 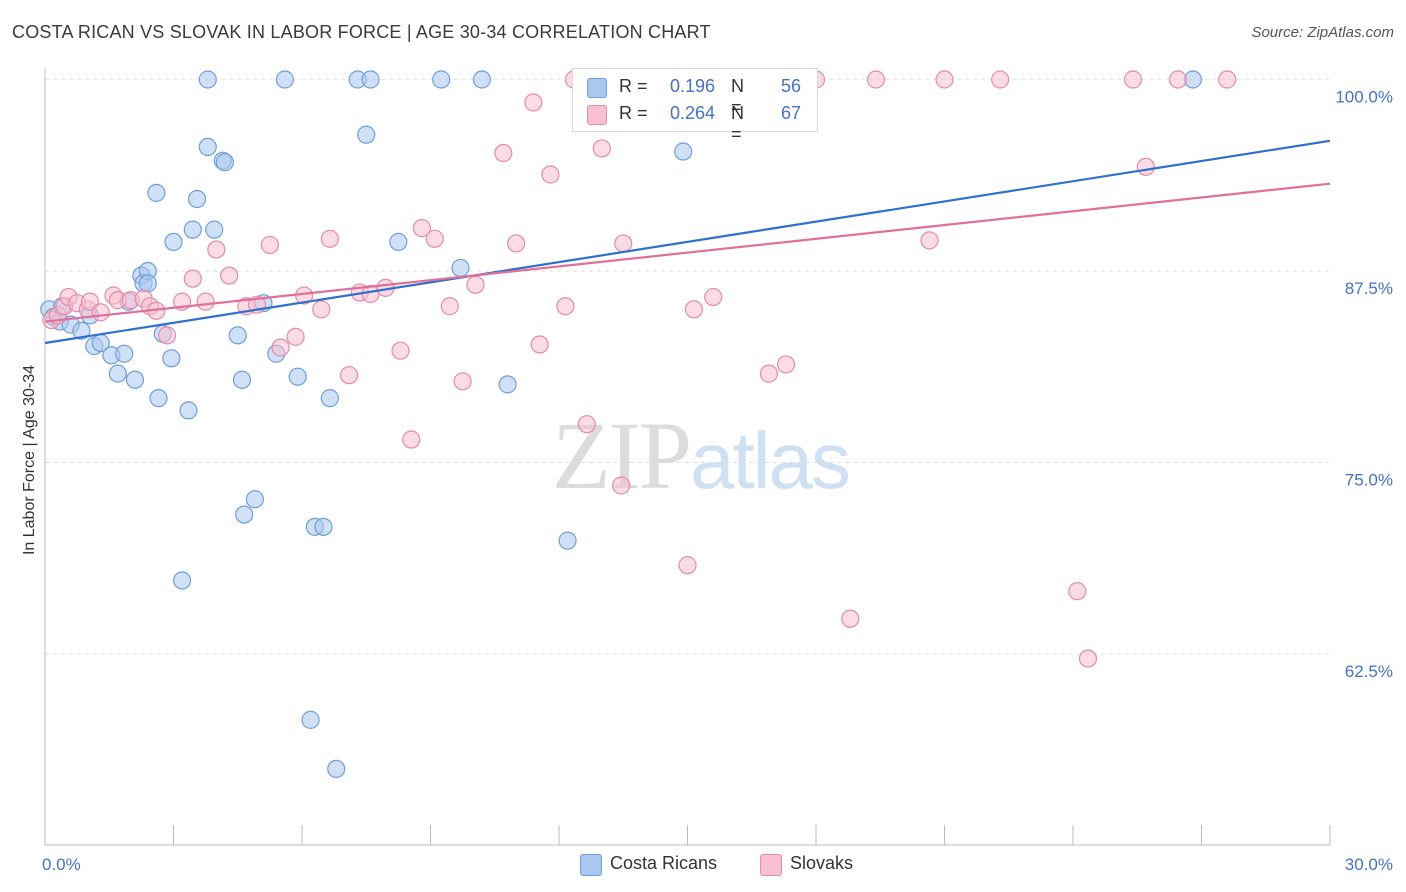 I want to click on legend-swatch-costa-ricans, so click(x=597, y=88).